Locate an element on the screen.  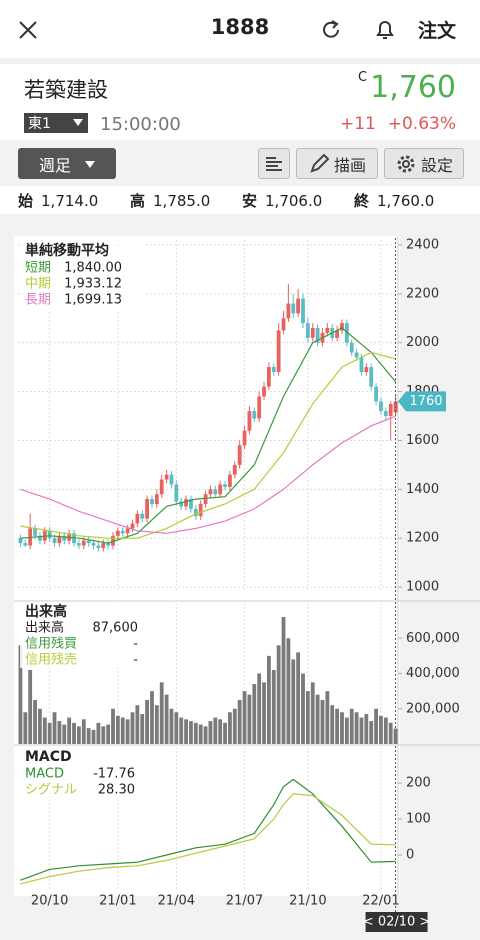
y-tick-label: 200 is located at coordinates (418, 783).